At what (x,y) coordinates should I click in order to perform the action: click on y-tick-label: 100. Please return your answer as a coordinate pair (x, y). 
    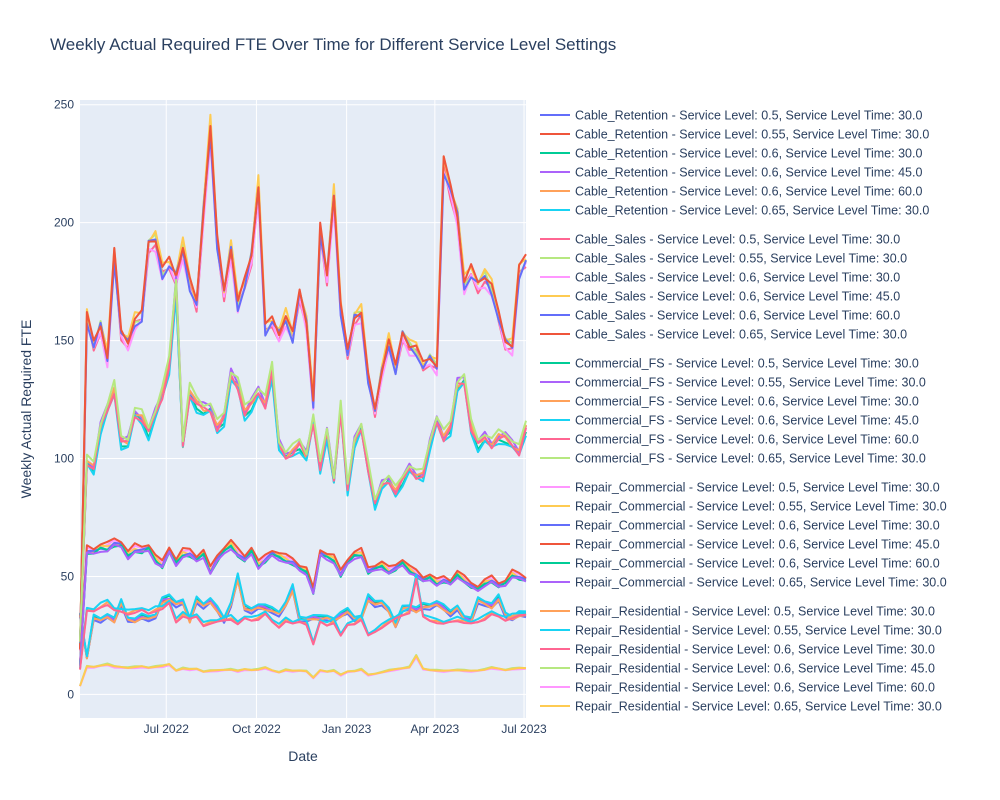
    Looking at the image, I should click on (64, 459).